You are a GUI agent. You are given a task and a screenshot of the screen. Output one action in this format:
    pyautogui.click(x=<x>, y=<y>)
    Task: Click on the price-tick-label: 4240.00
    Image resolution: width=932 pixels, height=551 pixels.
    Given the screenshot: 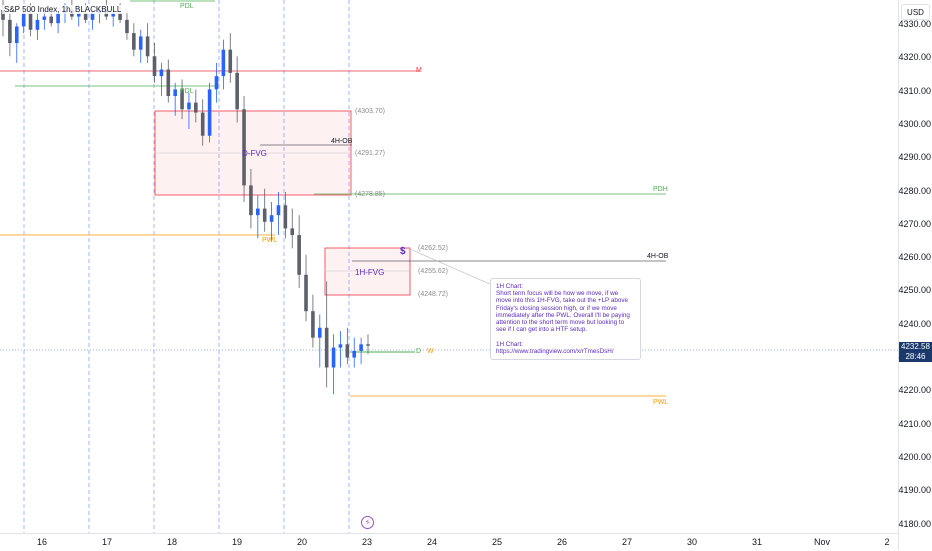 What is the action you would take?
    pyautogui.click(x=914, y=323)
    